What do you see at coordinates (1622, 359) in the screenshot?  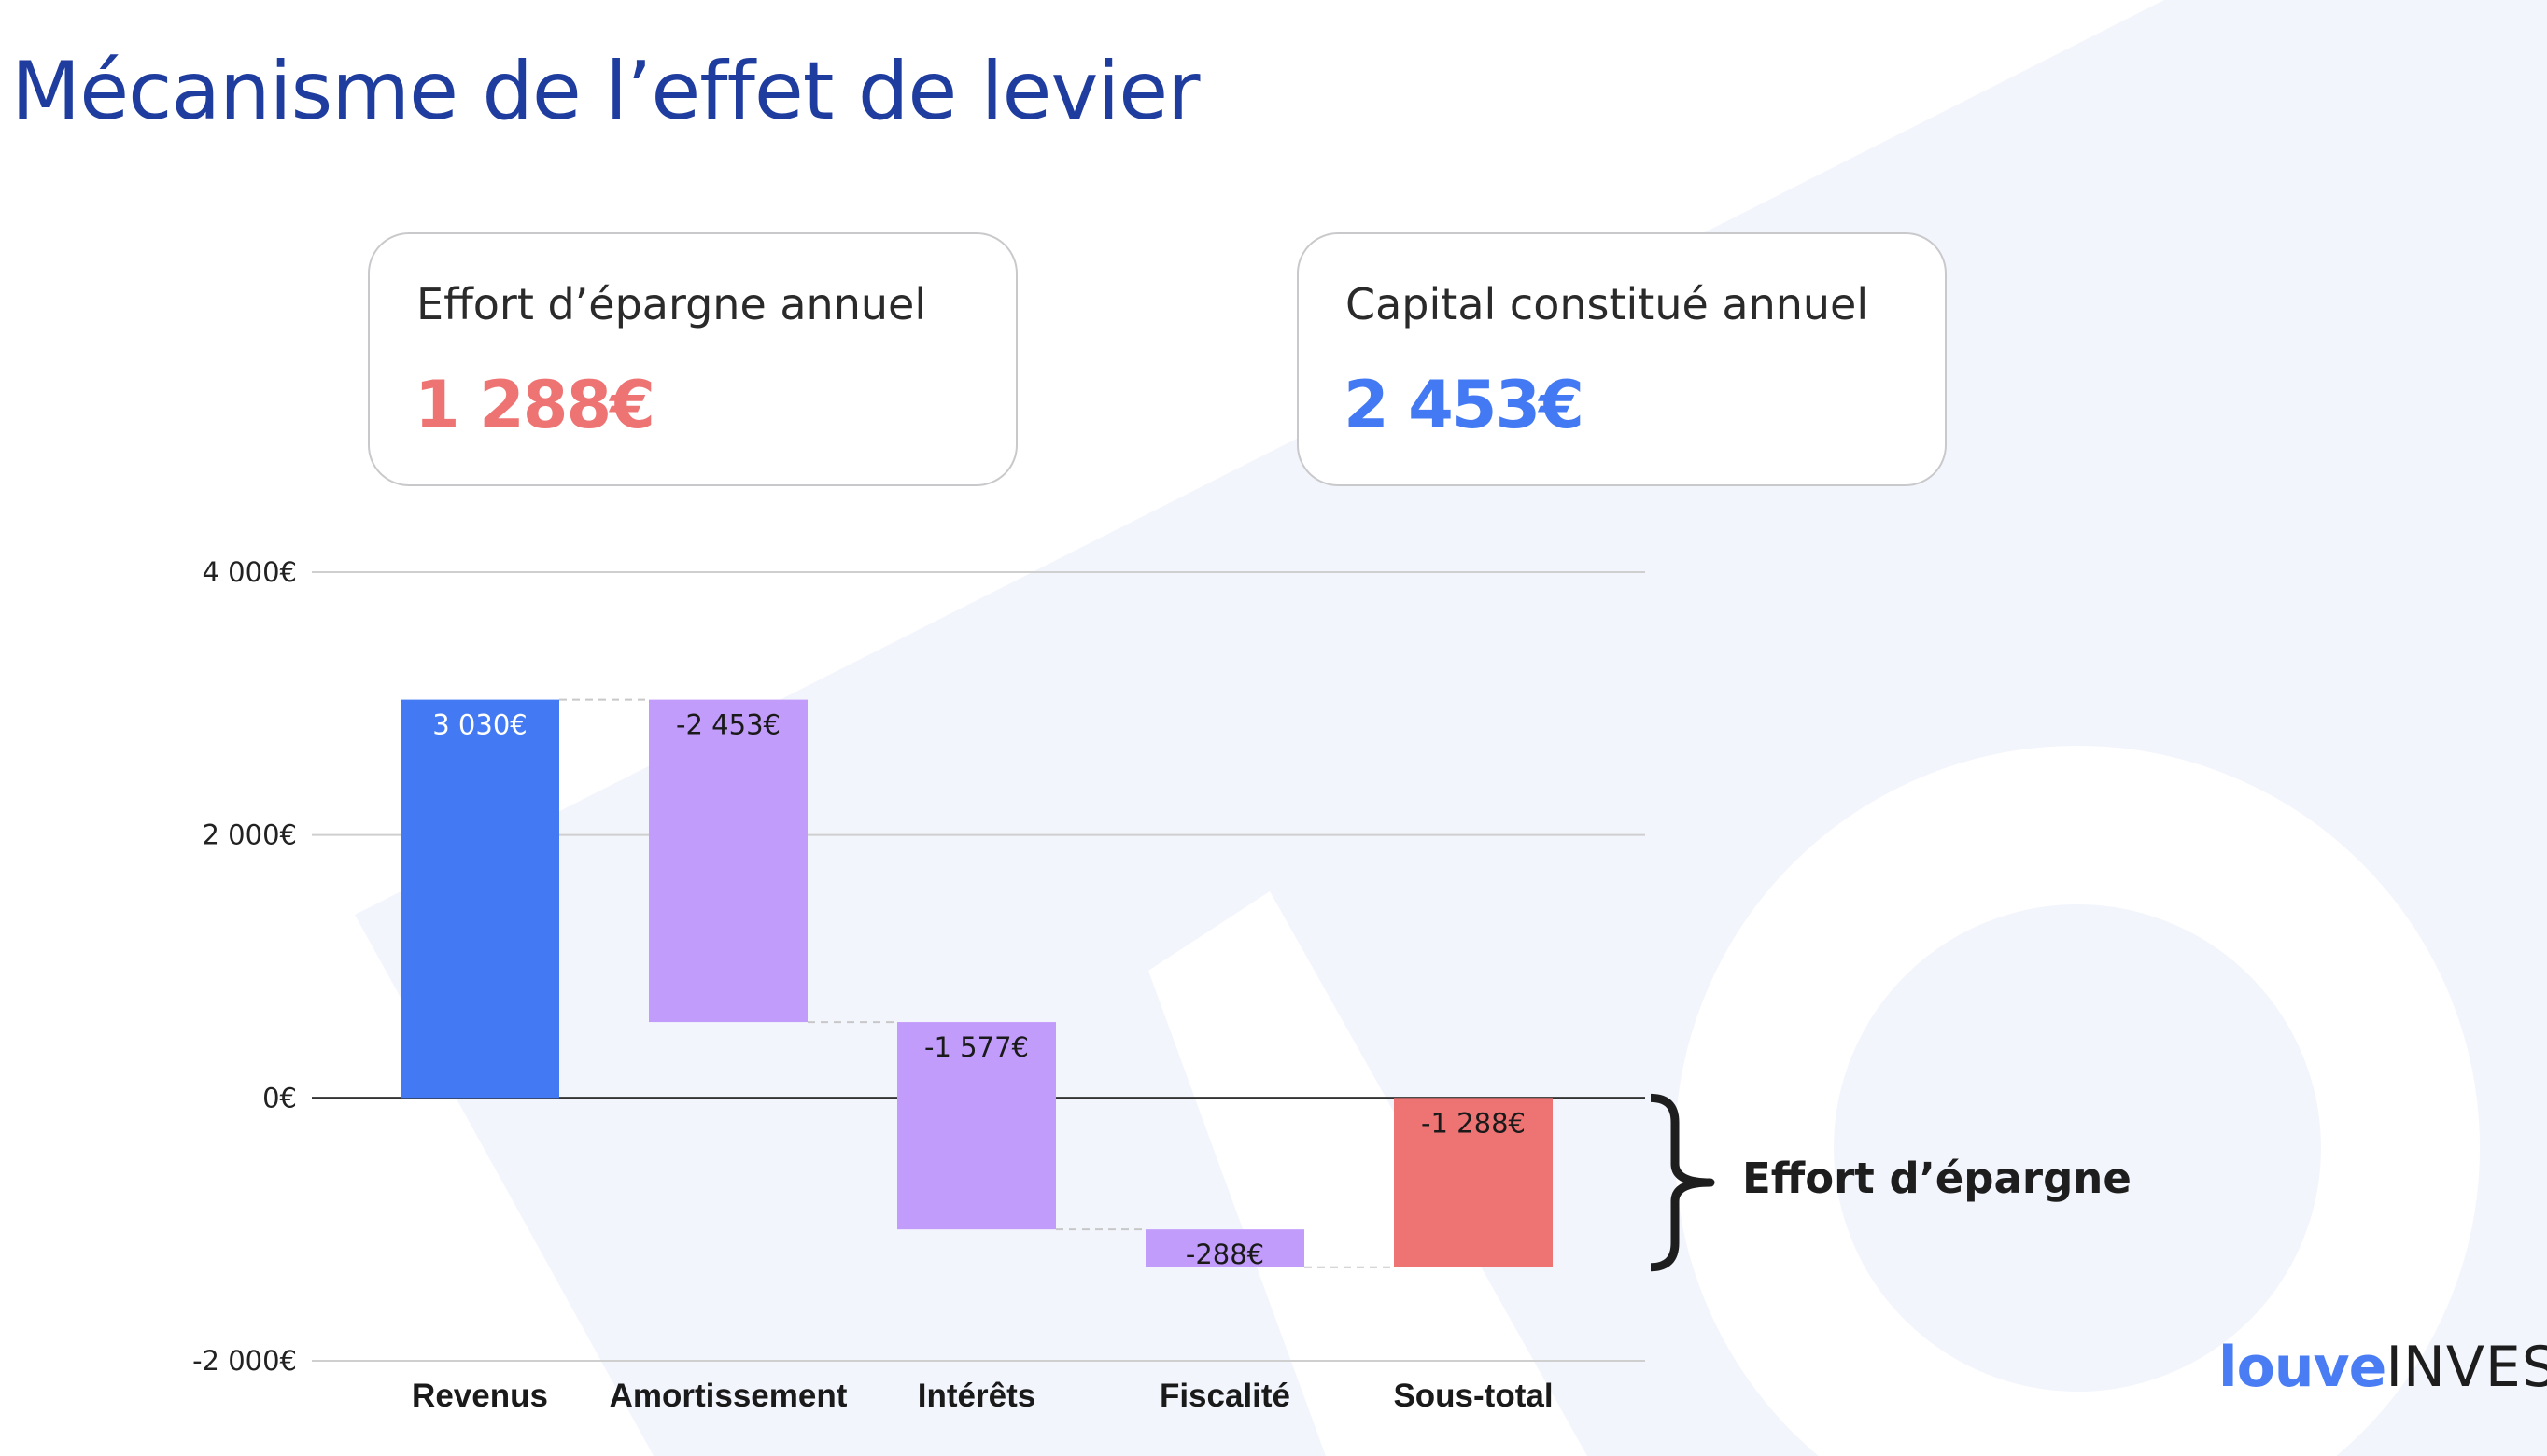 I see `capital-built-card: Capital constitué annuel 2 453€` at bounding box center [1622, 359].